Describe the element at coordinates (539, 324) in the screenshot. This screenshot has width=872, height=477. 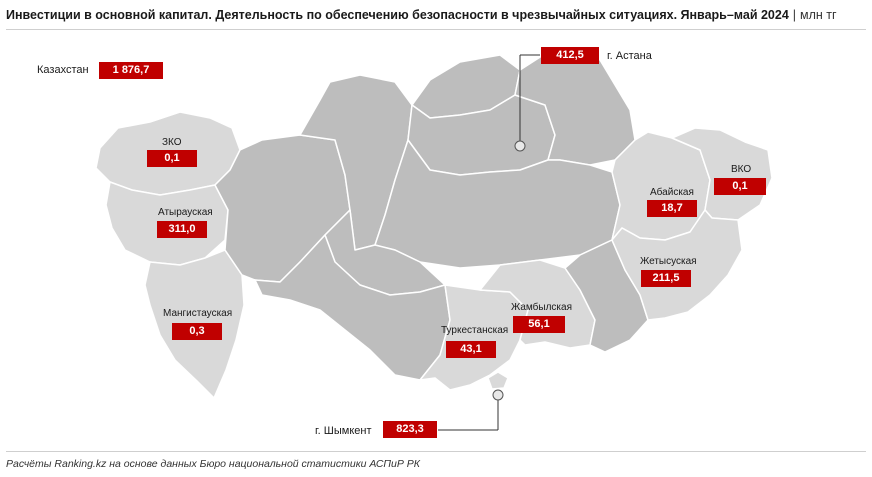
I see `zhambyl-value: 56,1` at that location.